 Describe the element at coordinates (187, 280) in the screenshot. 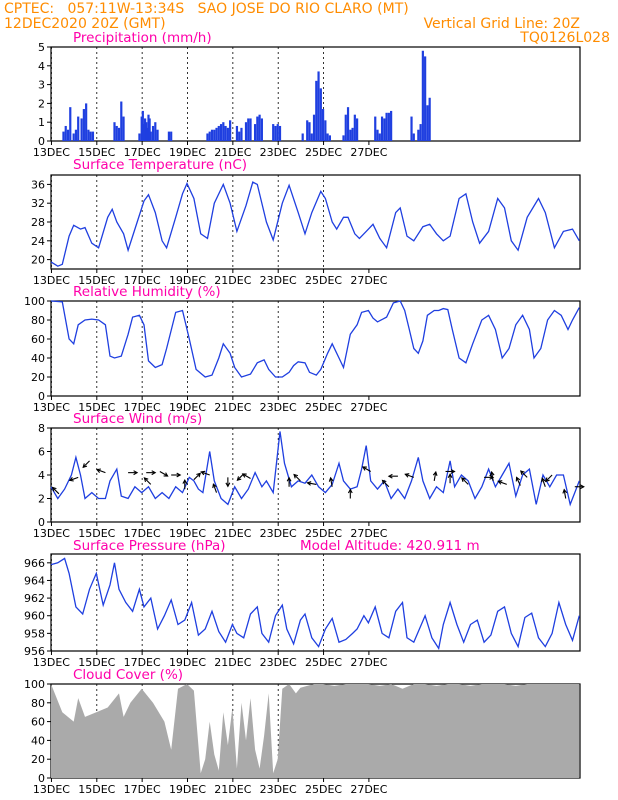

I see `temp-xtick-label: 19DEC` at that location.